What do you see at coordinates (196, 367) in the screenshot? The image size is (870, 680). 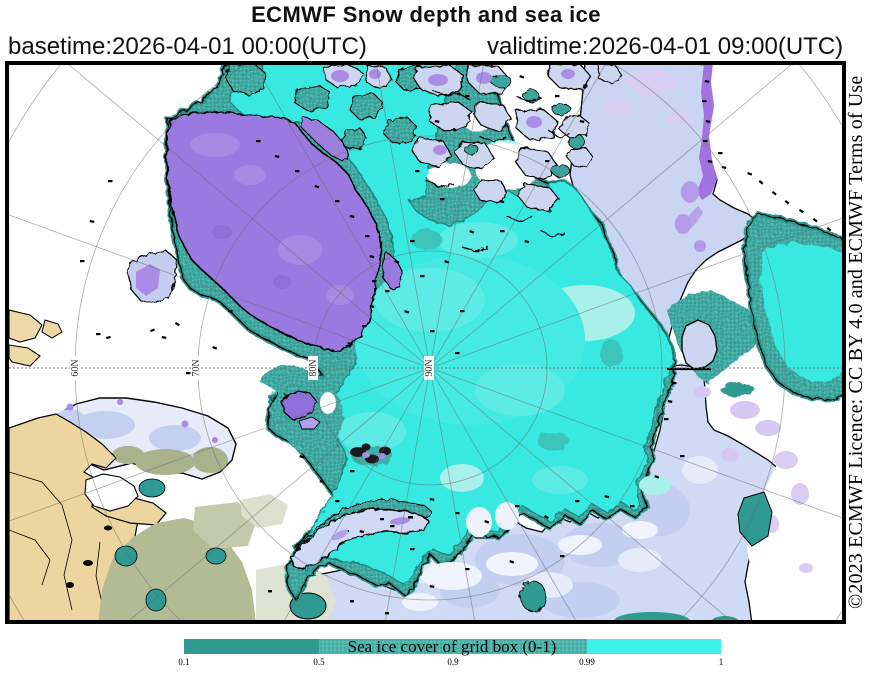 I see `svg-text: 70N` at bounding box center [196, 367].